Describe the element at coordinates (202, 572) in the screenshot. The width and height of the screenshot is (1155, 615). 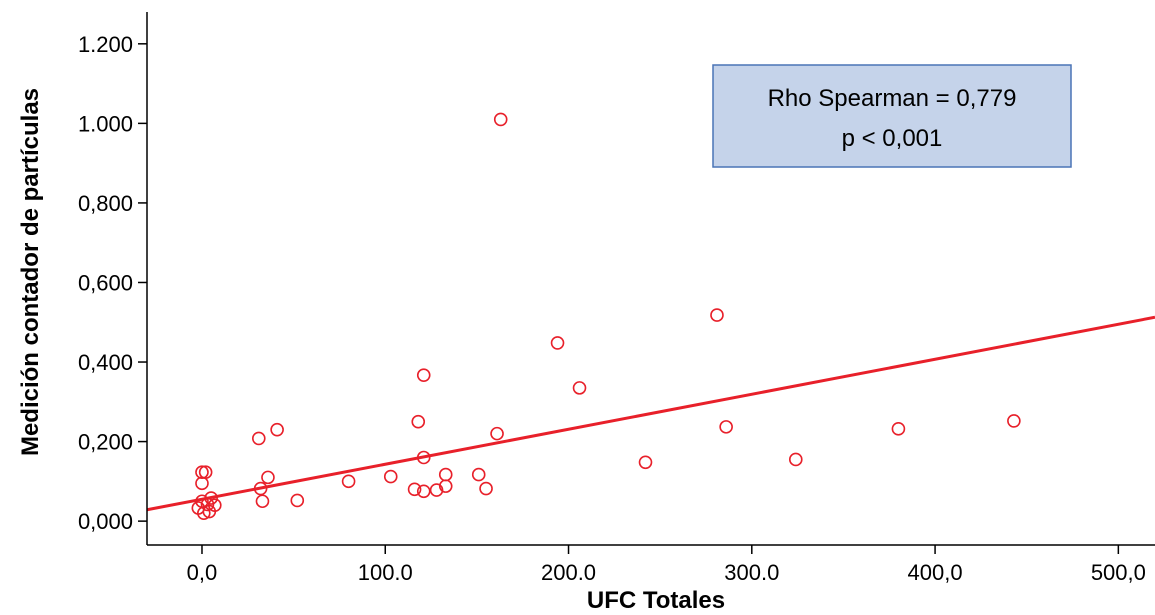
I see `x-tick-label: 0,0` at that location.